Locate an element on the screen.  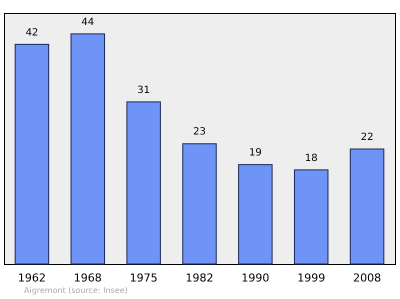
x-tick-label: 1962 is located at coordinates (32, 278).